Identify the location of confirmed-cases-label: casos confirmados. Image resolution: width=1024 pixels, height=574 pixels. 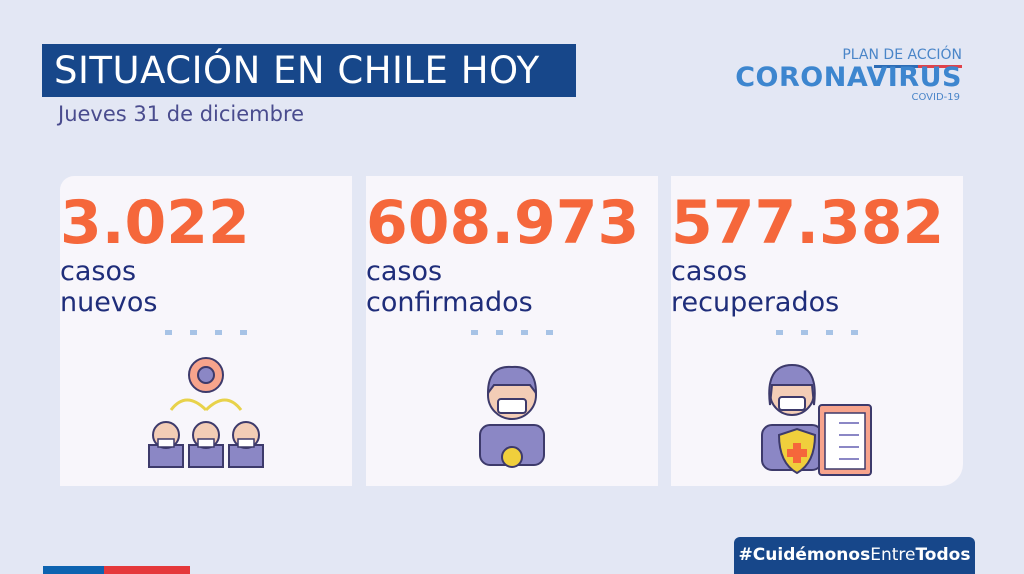
(449, 287).